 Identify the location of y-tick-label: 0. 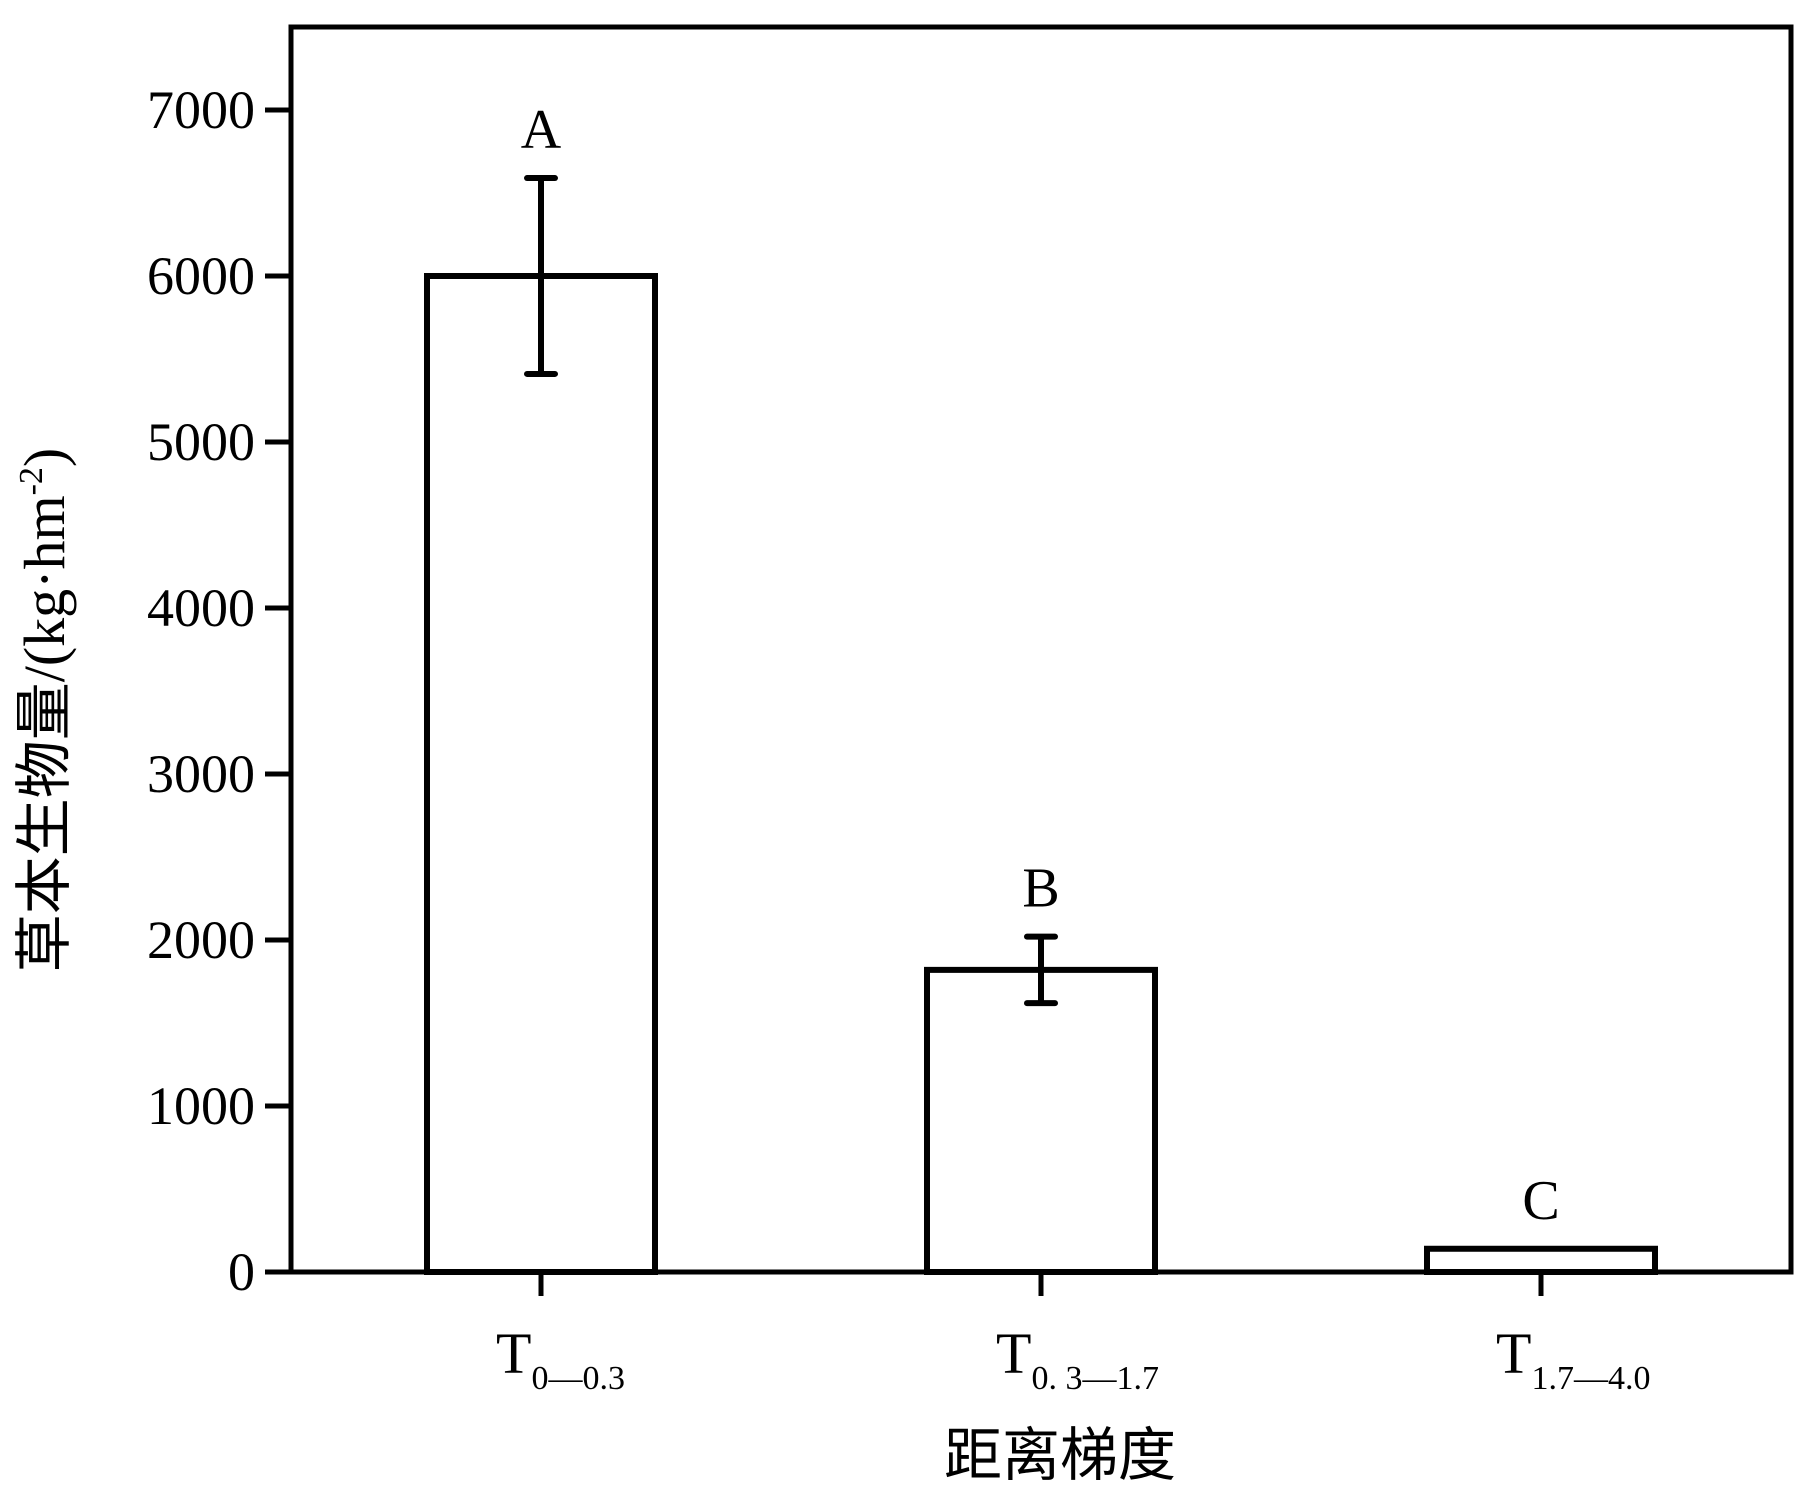
(241, 1272).